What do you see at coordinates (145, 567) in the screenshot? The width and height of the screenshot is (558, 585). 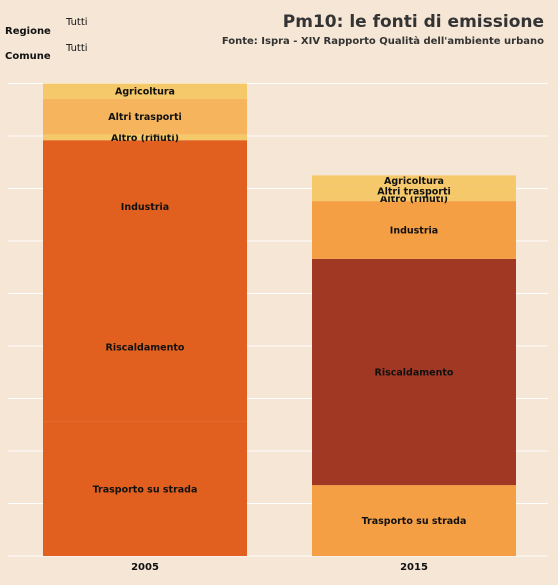 I see `x-tick-label: 2005` at bounding box center [145, 567].